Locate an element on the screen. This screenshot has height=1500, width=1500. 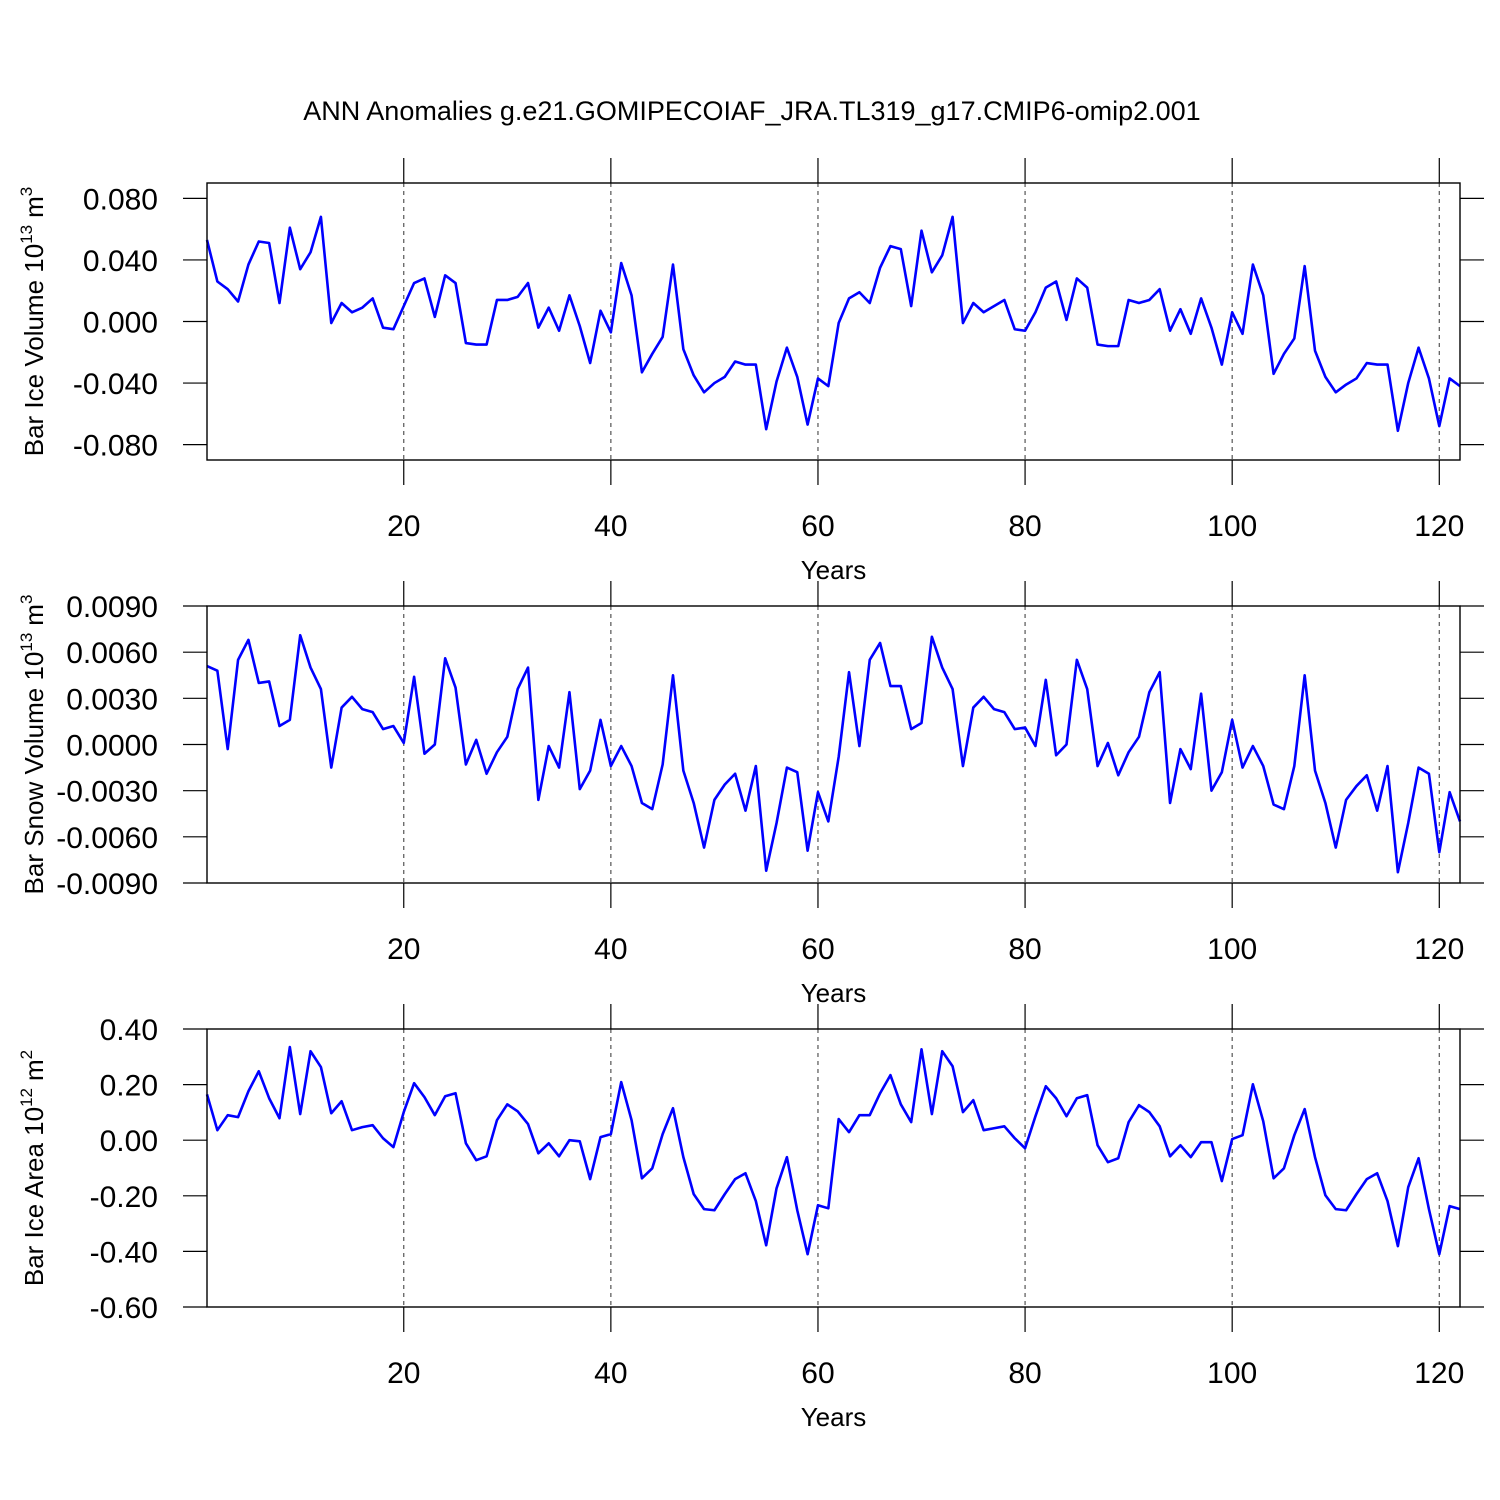
y-tick-label: 0.0090 is located at coordinates (112, 607).